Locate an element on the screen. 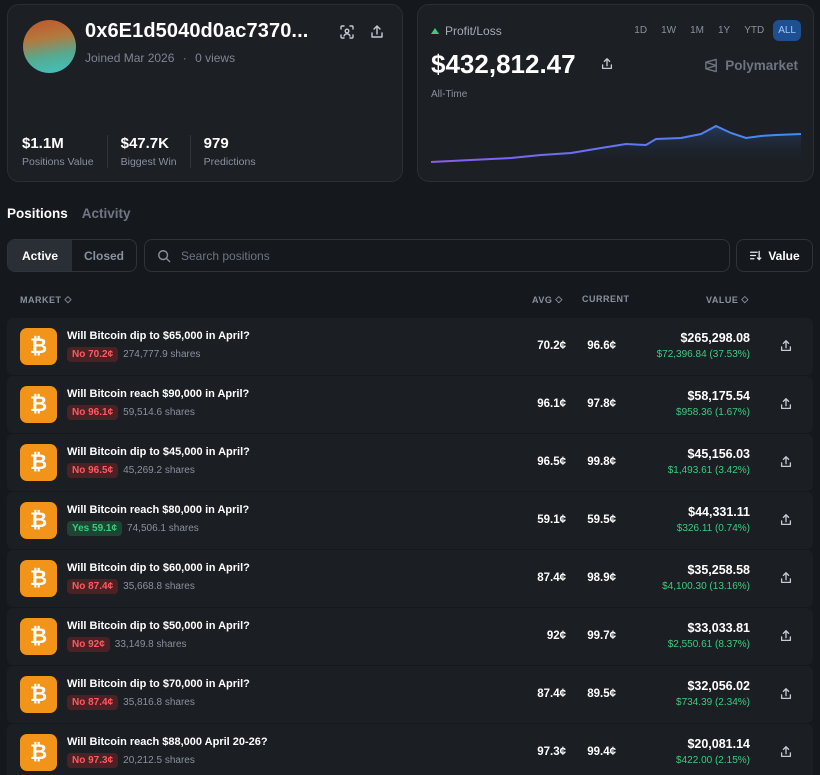 The image size is (820, 775). shares-count: 35,816.8 shares is located at coordinates (159, 702).